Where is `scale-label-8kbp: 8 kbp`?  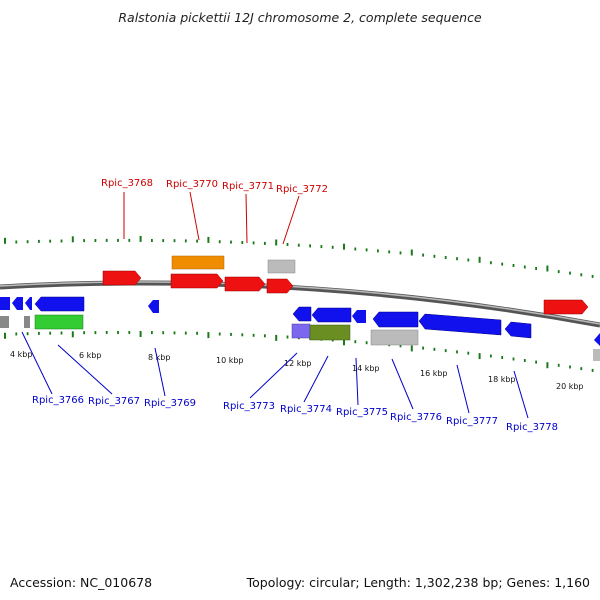
scale-label-8kbp: 8 kbp is located at coordinates (159, 357).